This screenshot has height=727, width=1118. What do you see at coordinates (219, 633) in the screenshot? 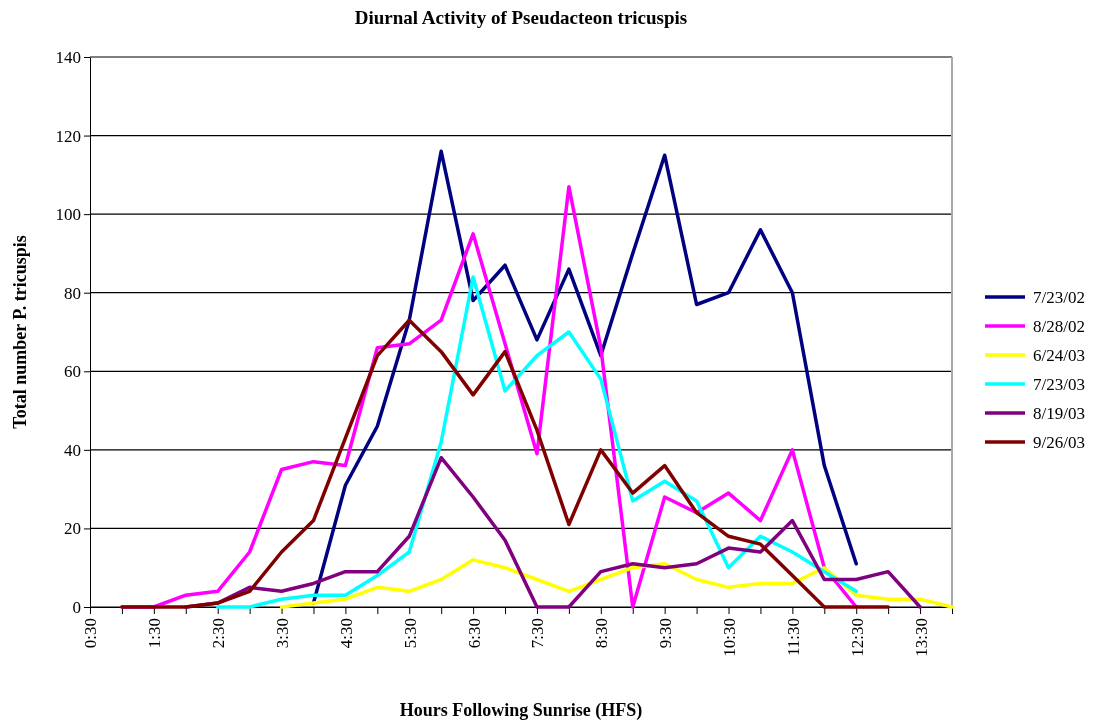
I see `x-tick-label: 2:30` at bounding box center [219, 633].